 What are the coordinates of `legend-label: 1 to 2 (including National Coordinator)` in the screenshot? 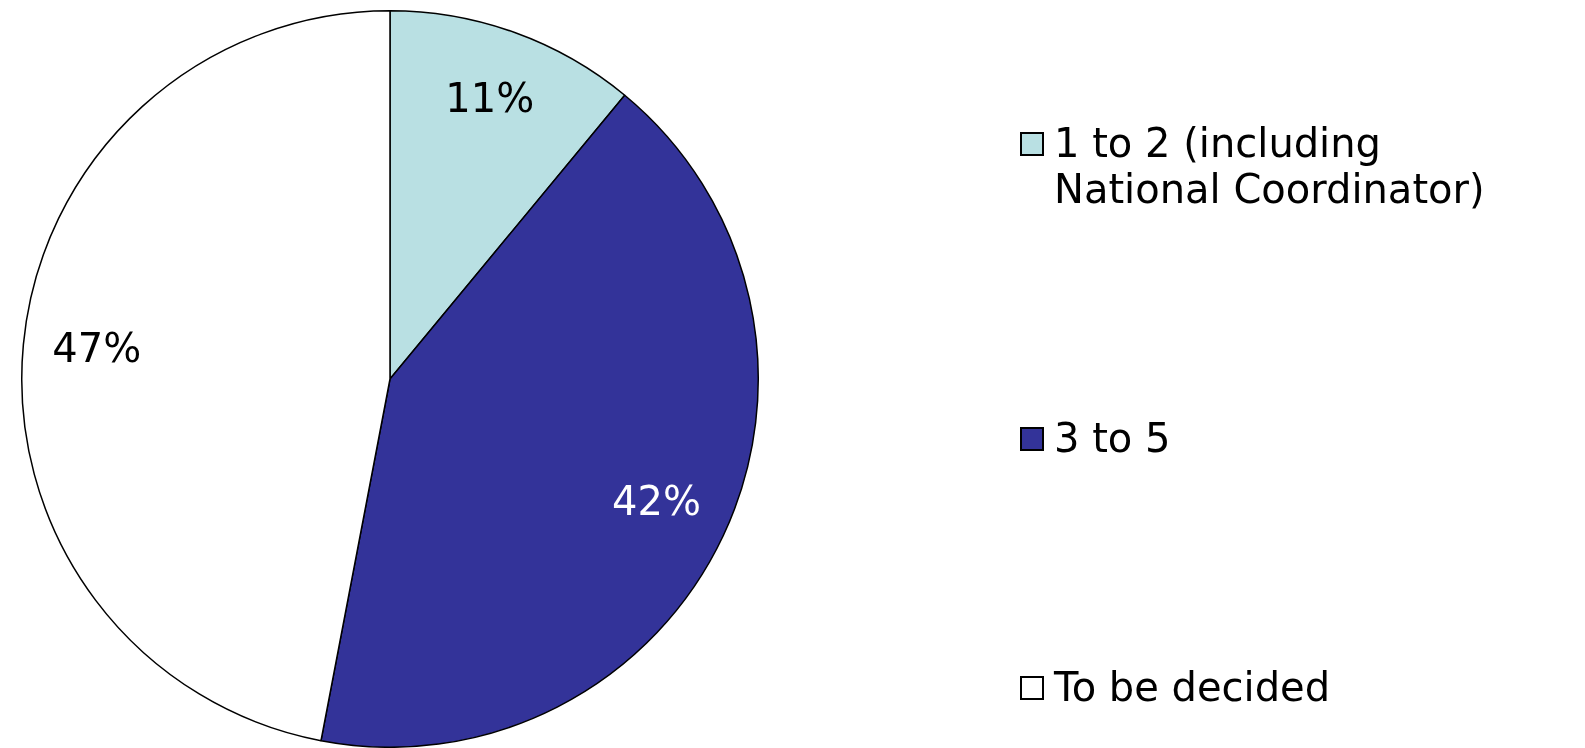 It's located at (1270, 166).